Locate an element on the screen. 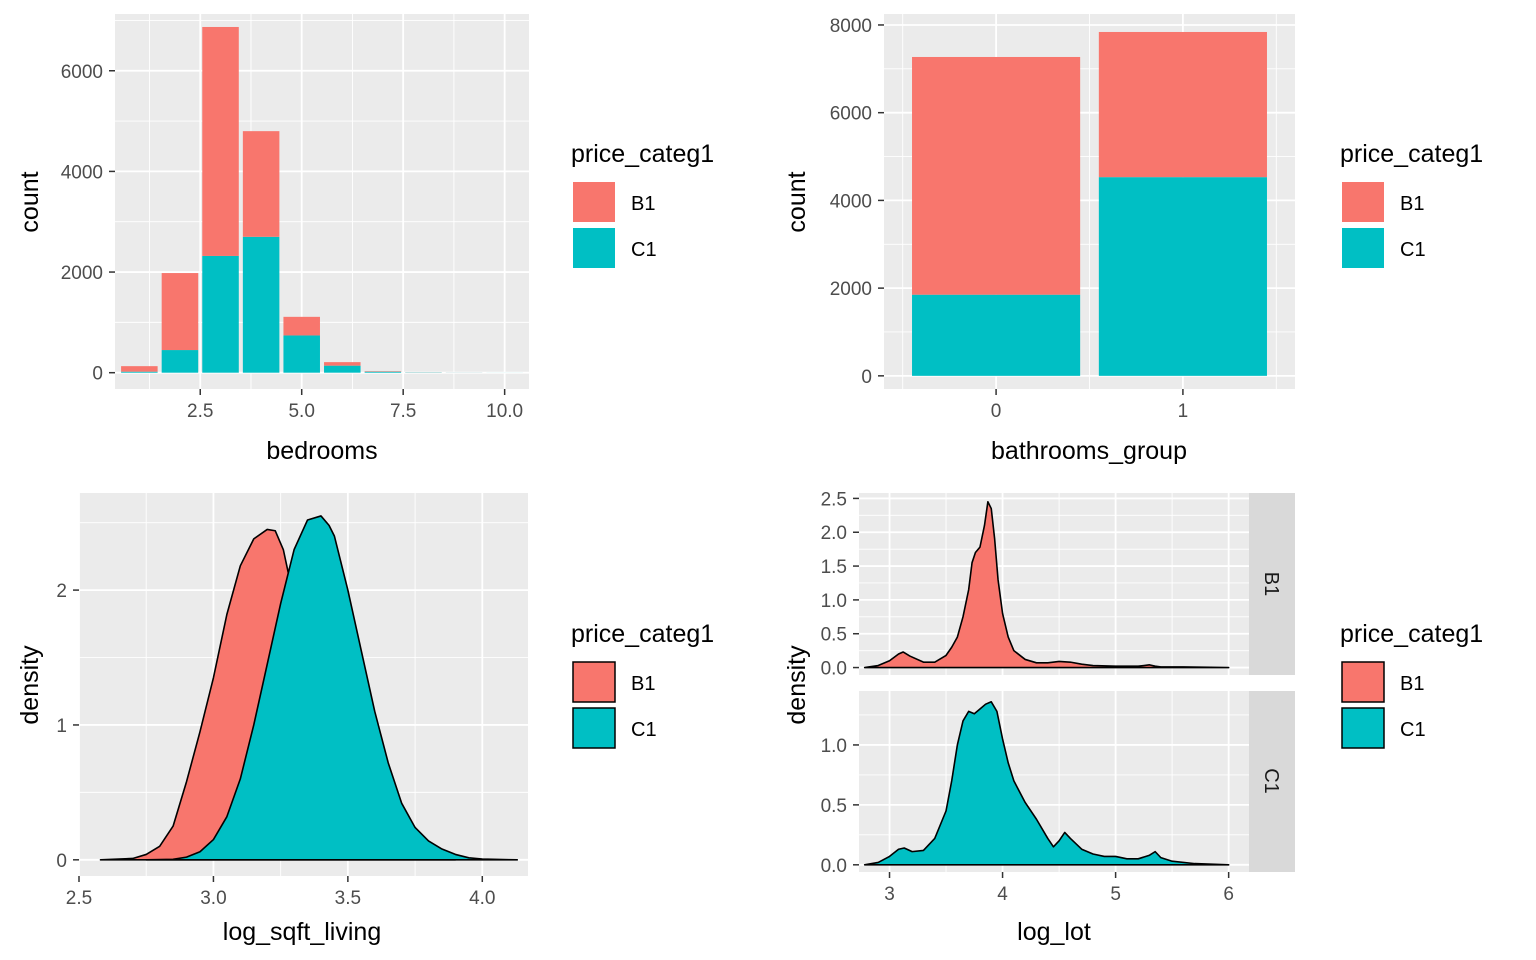 This screenshot has width=1536, height=960. bedrooms-y-tick-label: 4000 is located at coordinates (82, 172).